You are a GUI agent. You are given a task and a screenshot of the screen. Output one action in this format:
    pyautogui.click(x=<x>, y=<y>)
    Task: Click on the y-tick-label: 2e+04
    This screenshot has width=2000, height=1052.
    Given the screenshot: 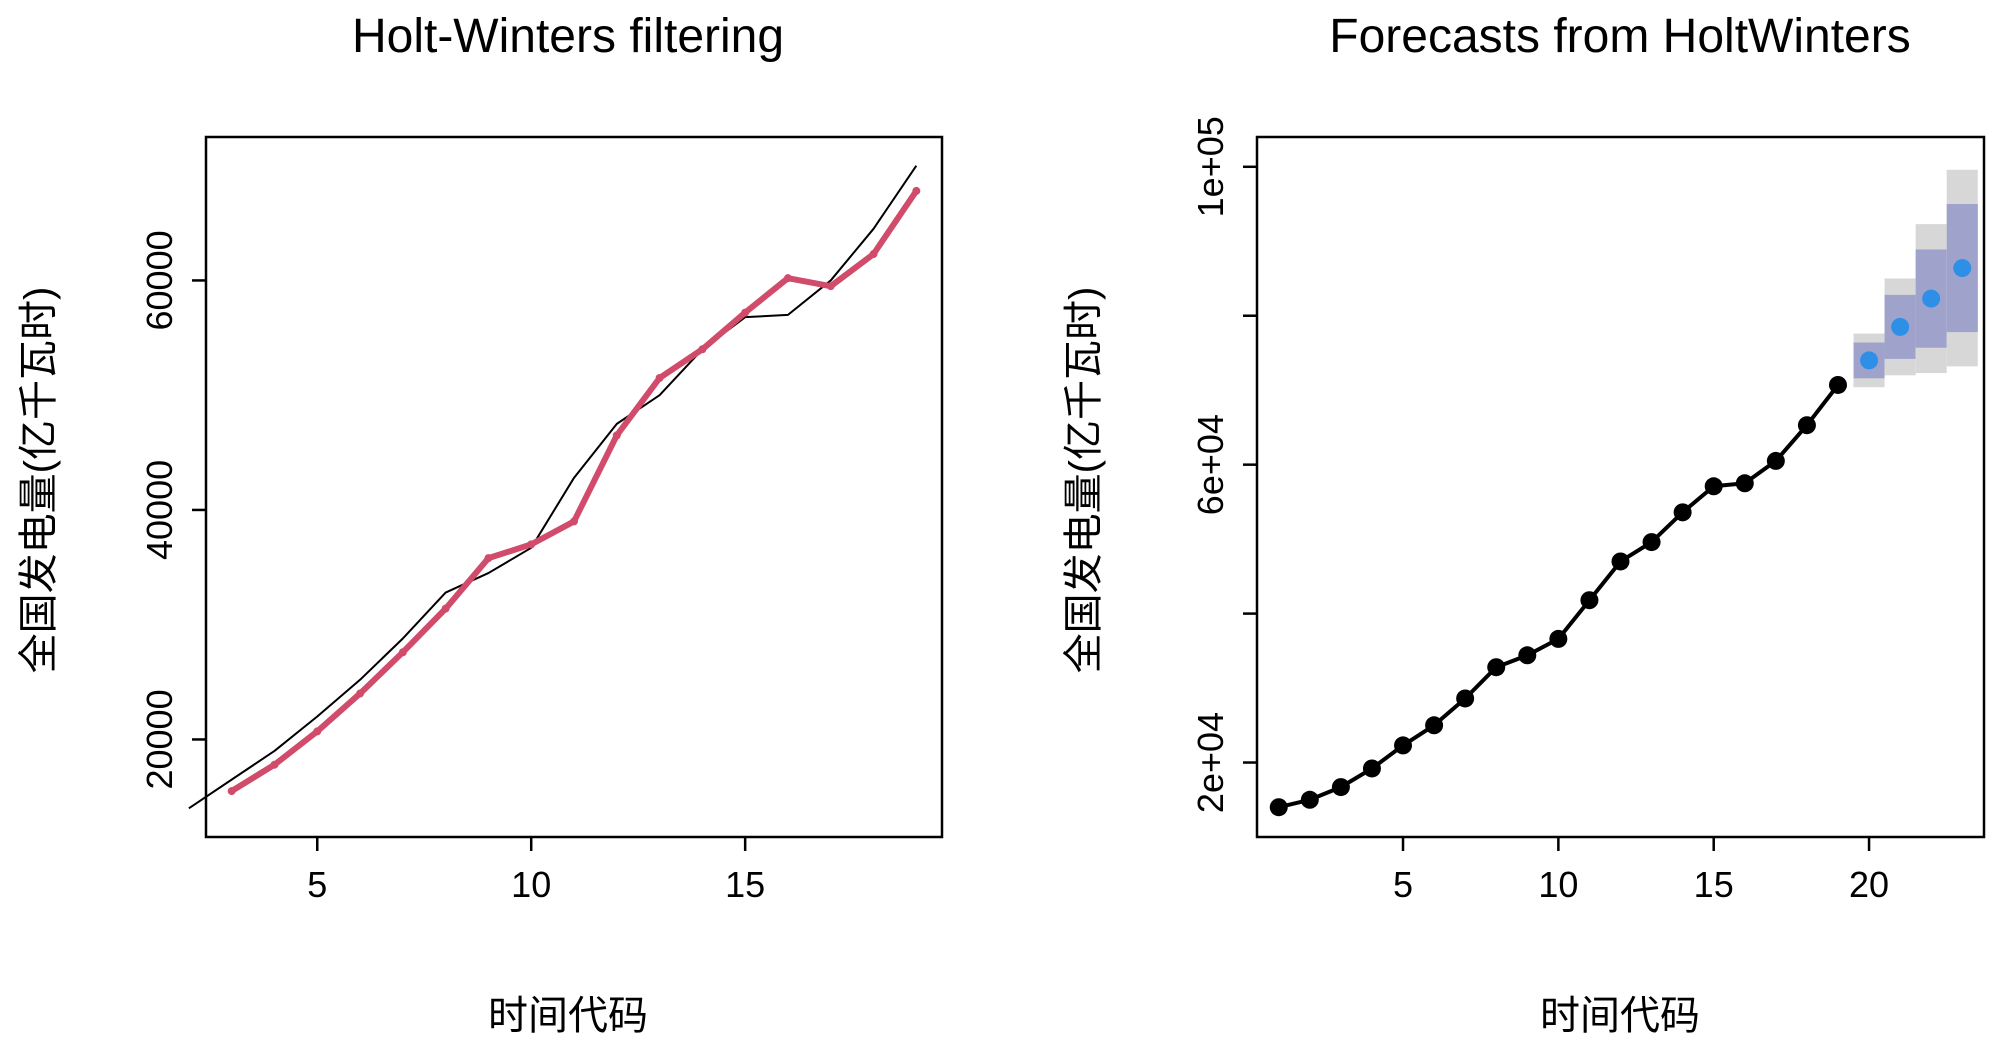 What is the action you would take?
    pyautogui.click(x=1210, y=762)
    